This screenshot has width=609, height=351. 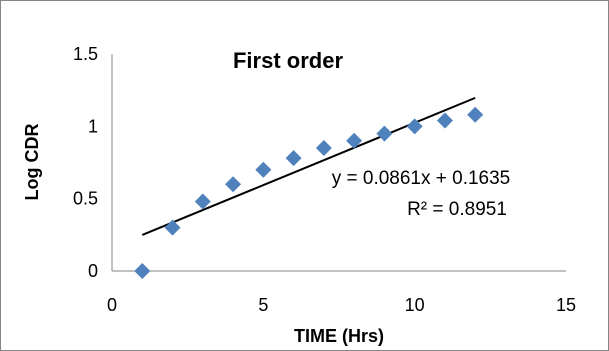 What do you see at coordinates (85, 199) in the screenshot?
I see `y-tick-label: 0.5` at bounding box center [85, 199].